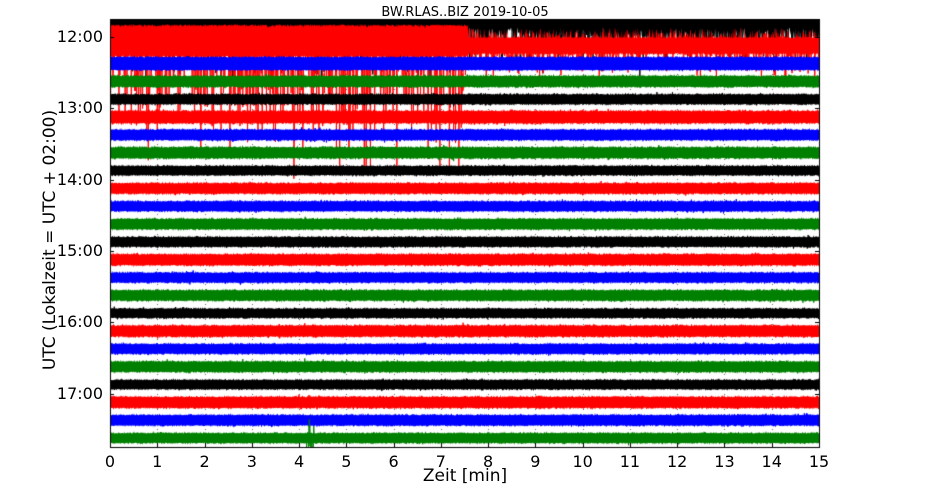 The image size is (930, 494). Describe the element at coordinates (393, 461) in the screenshot. I see `x-tick-label: 6` at that location.